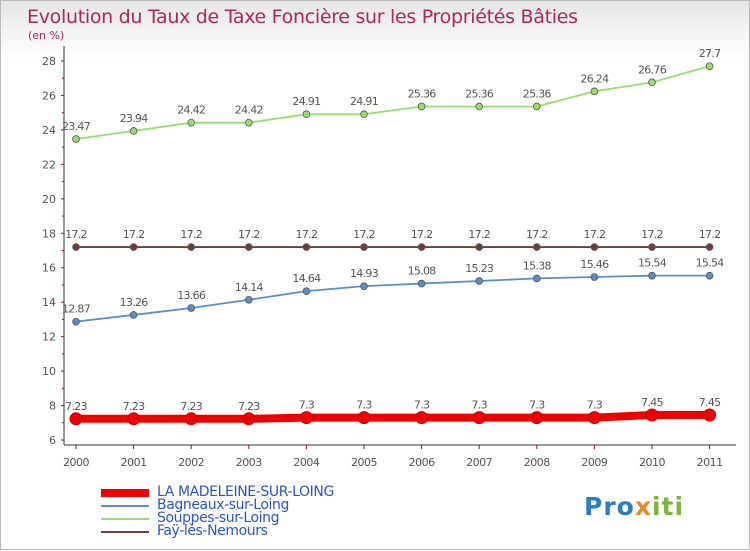 The image size is (750, 551). What do you see at coordinates (710, 462) in the screenshot?
I see `x-tick-label: 2011` at bounding box center [710, 462].